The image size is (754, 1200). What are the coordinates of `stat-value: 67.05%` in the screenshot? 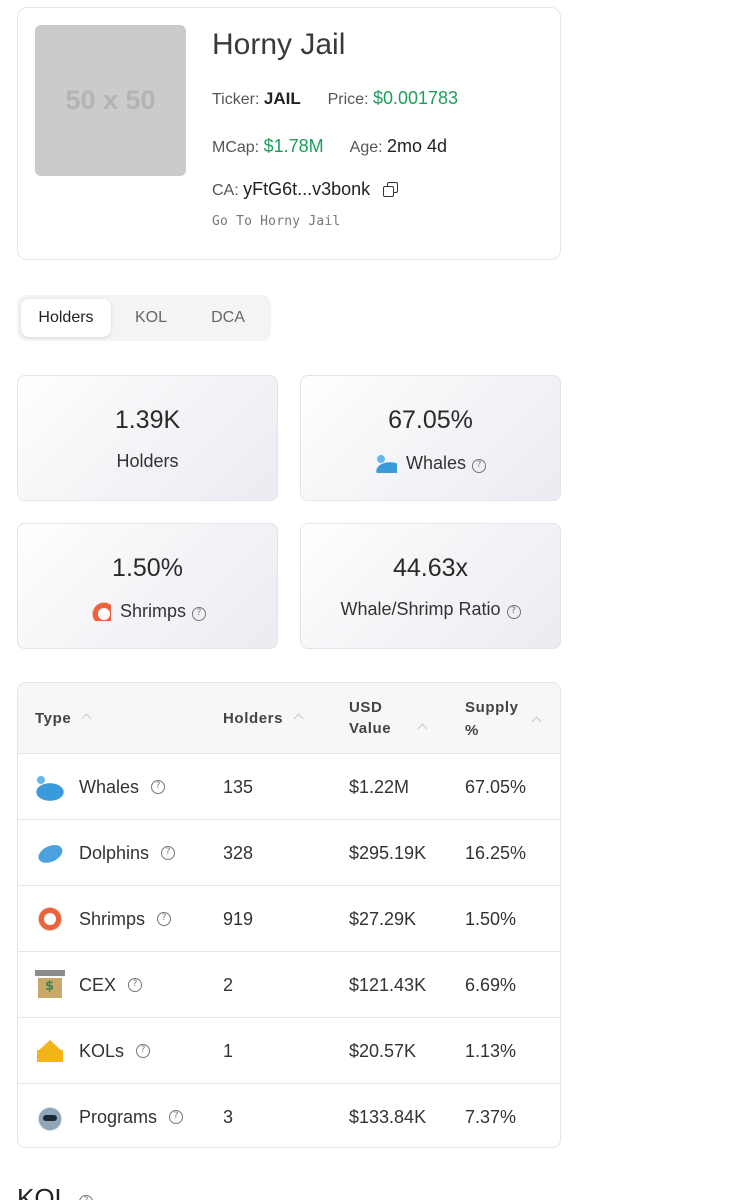 It's located at (430, 420).